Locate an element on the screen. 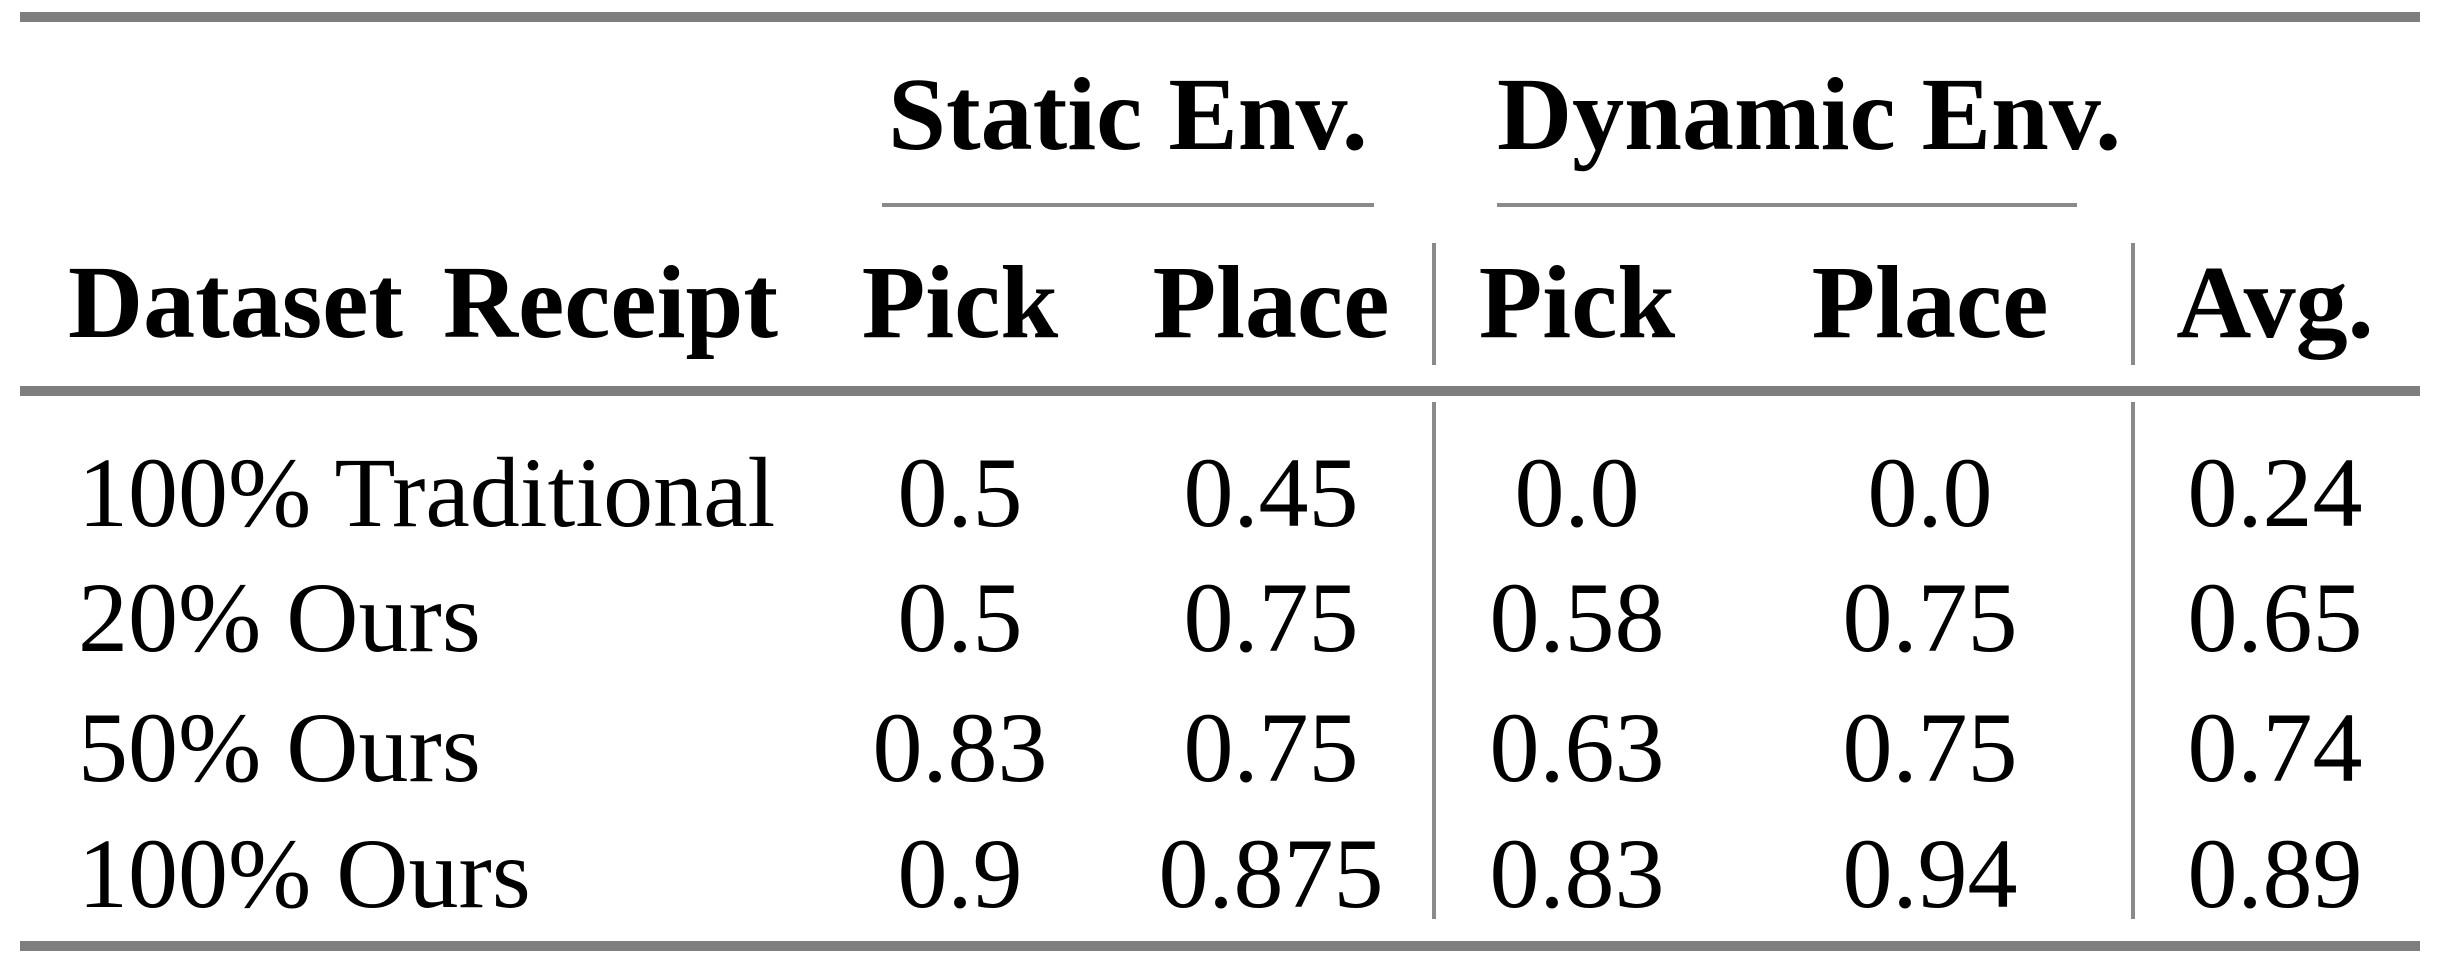 This screenshot has height=966, width=2440. table-row: 100% Ours 0.9 0.875 0.83 0.94 0.89 is located at coordinates (1220, 882).